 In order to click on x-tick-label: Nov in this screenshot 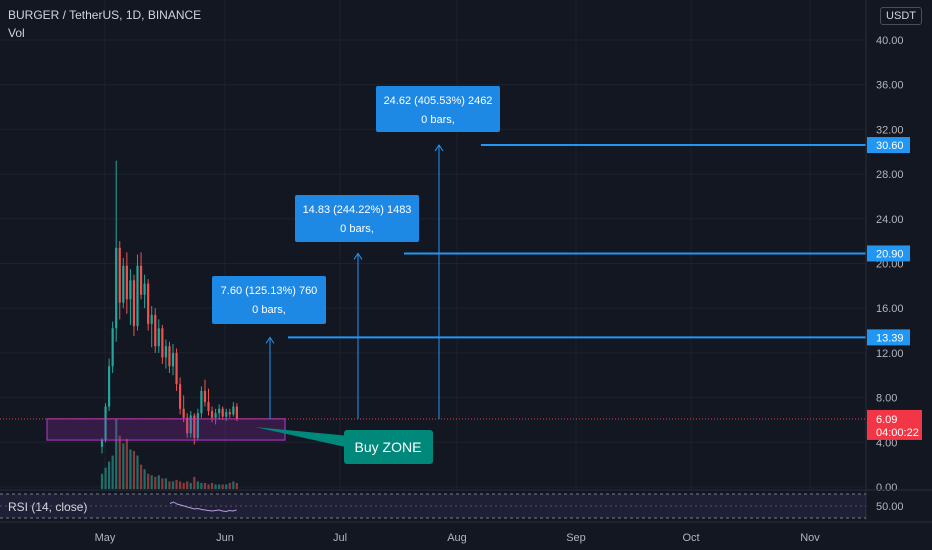, I will do `click(810, 538)`.